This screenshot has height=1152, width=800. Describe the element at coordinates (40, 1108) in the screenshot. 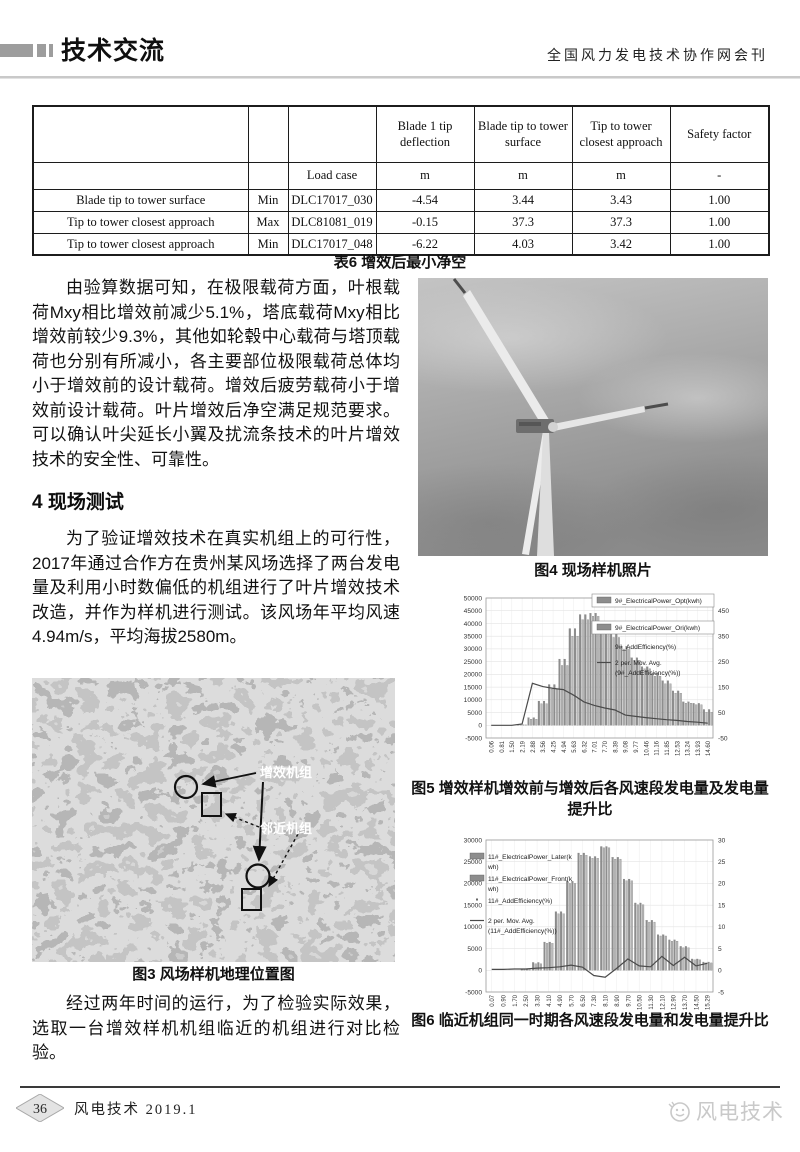

I see `page-number-badge: 36` at that location.